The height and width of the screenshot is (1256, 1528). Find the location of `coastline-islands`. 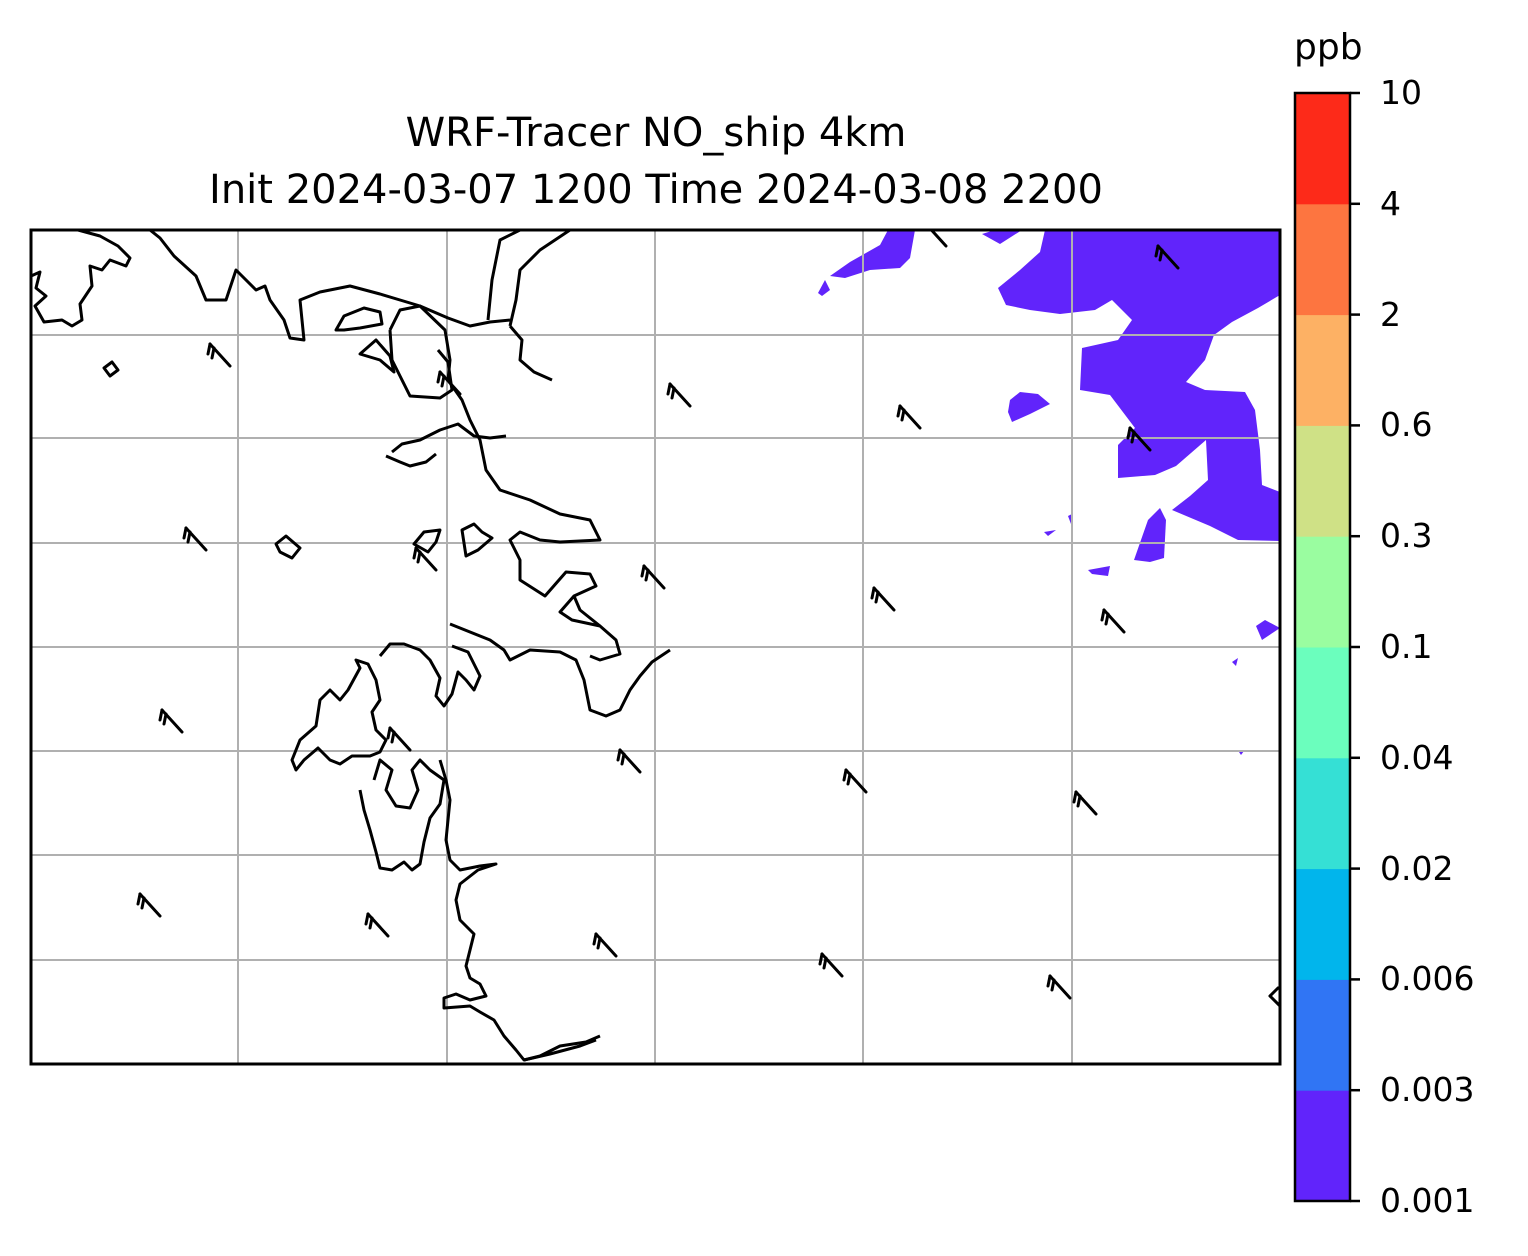

coastline-islands is located at coordinates (453, 540).